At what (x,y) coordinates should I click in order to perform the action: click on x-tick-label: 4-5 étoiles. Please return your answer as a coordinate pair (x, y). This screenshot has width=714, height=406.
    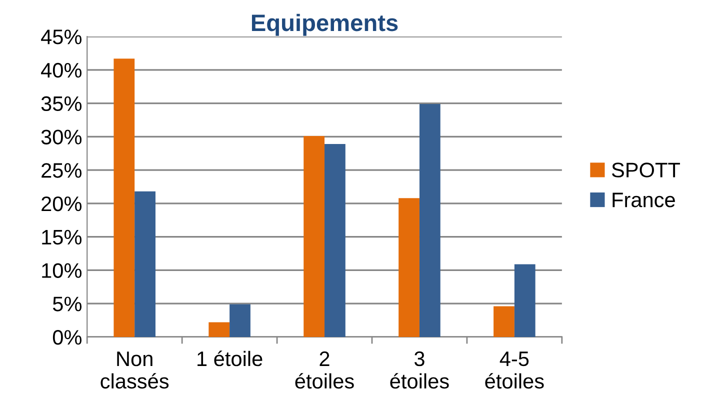
    Looking at the image, I should click on (514, 370).